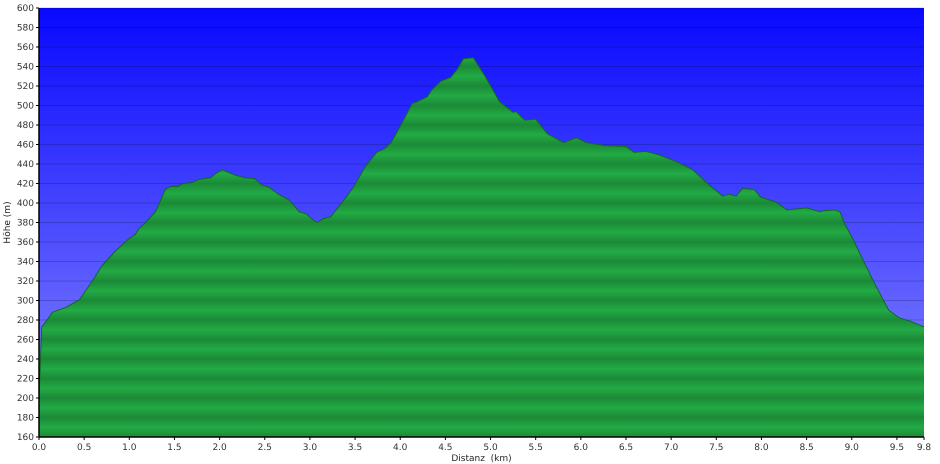  Describe the element at coordinates (481, 459) in the screenshot. I see `x-axis-title: Distanz (km)` at that location.